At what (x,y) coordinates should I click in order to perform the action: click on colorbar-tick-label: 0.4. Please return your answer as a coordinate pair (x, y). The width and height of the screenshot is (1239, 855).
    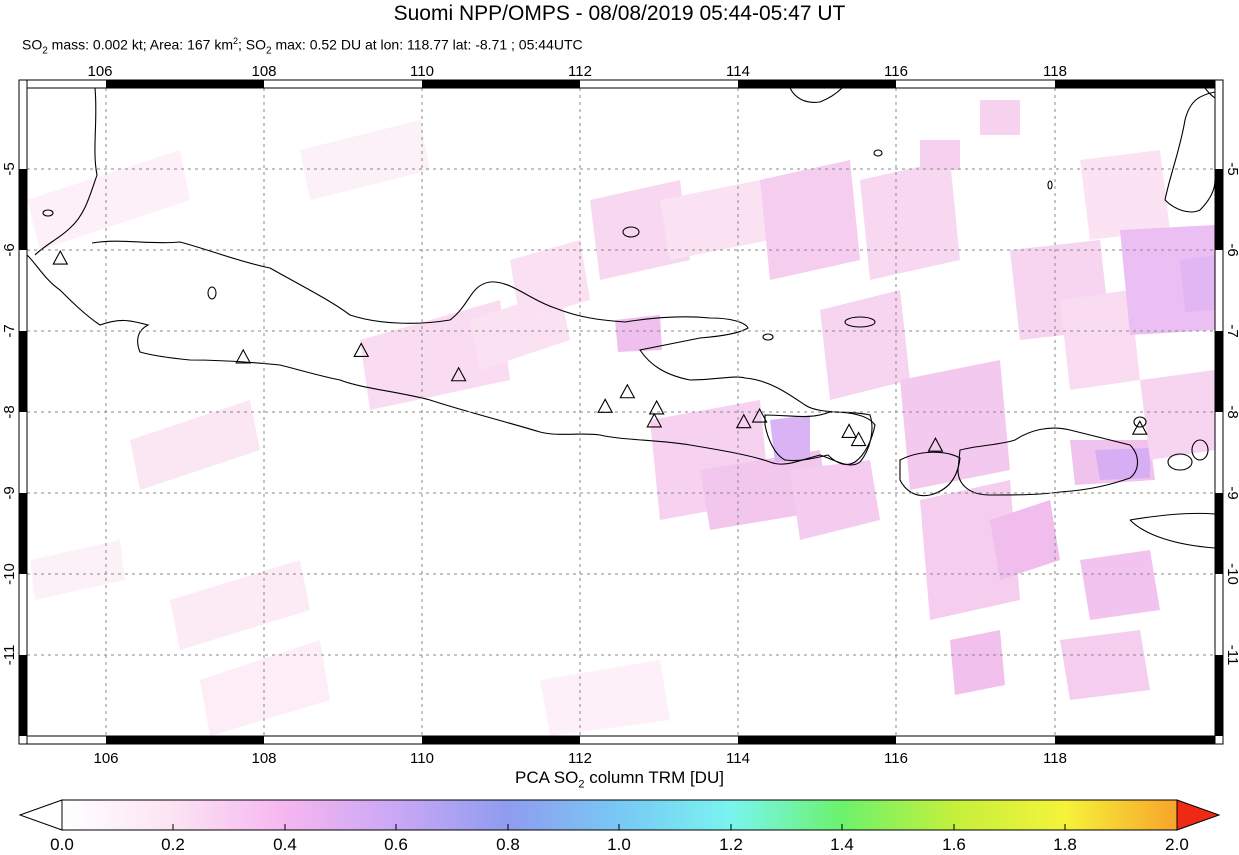
    Looking at the image, I should click on (285, 844).